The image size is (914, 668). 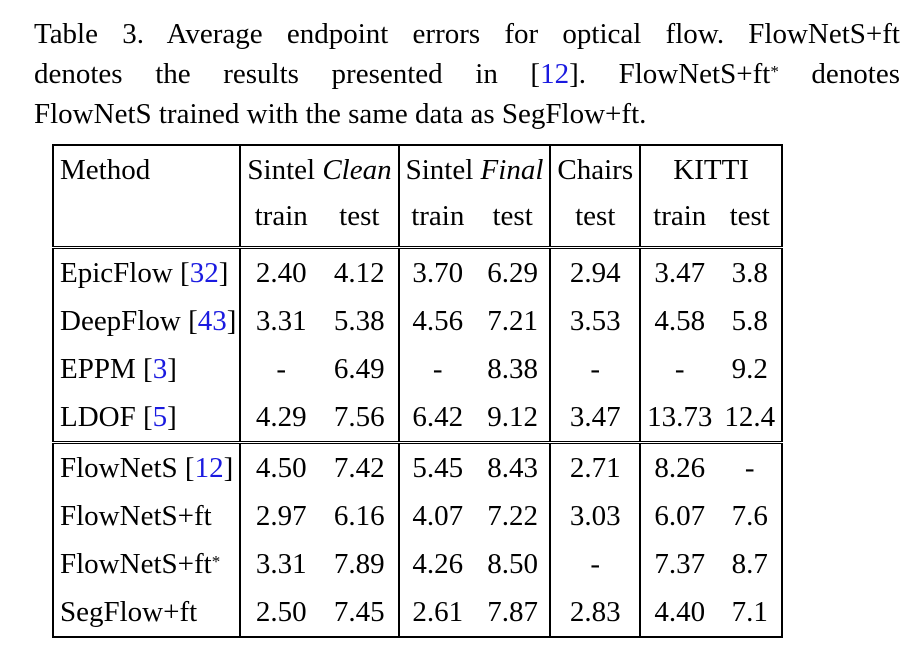 What do you see at coordinates (596, 321) in the screenshot?
I see `value-cell: 3.53` at bounding box center [596, 321].